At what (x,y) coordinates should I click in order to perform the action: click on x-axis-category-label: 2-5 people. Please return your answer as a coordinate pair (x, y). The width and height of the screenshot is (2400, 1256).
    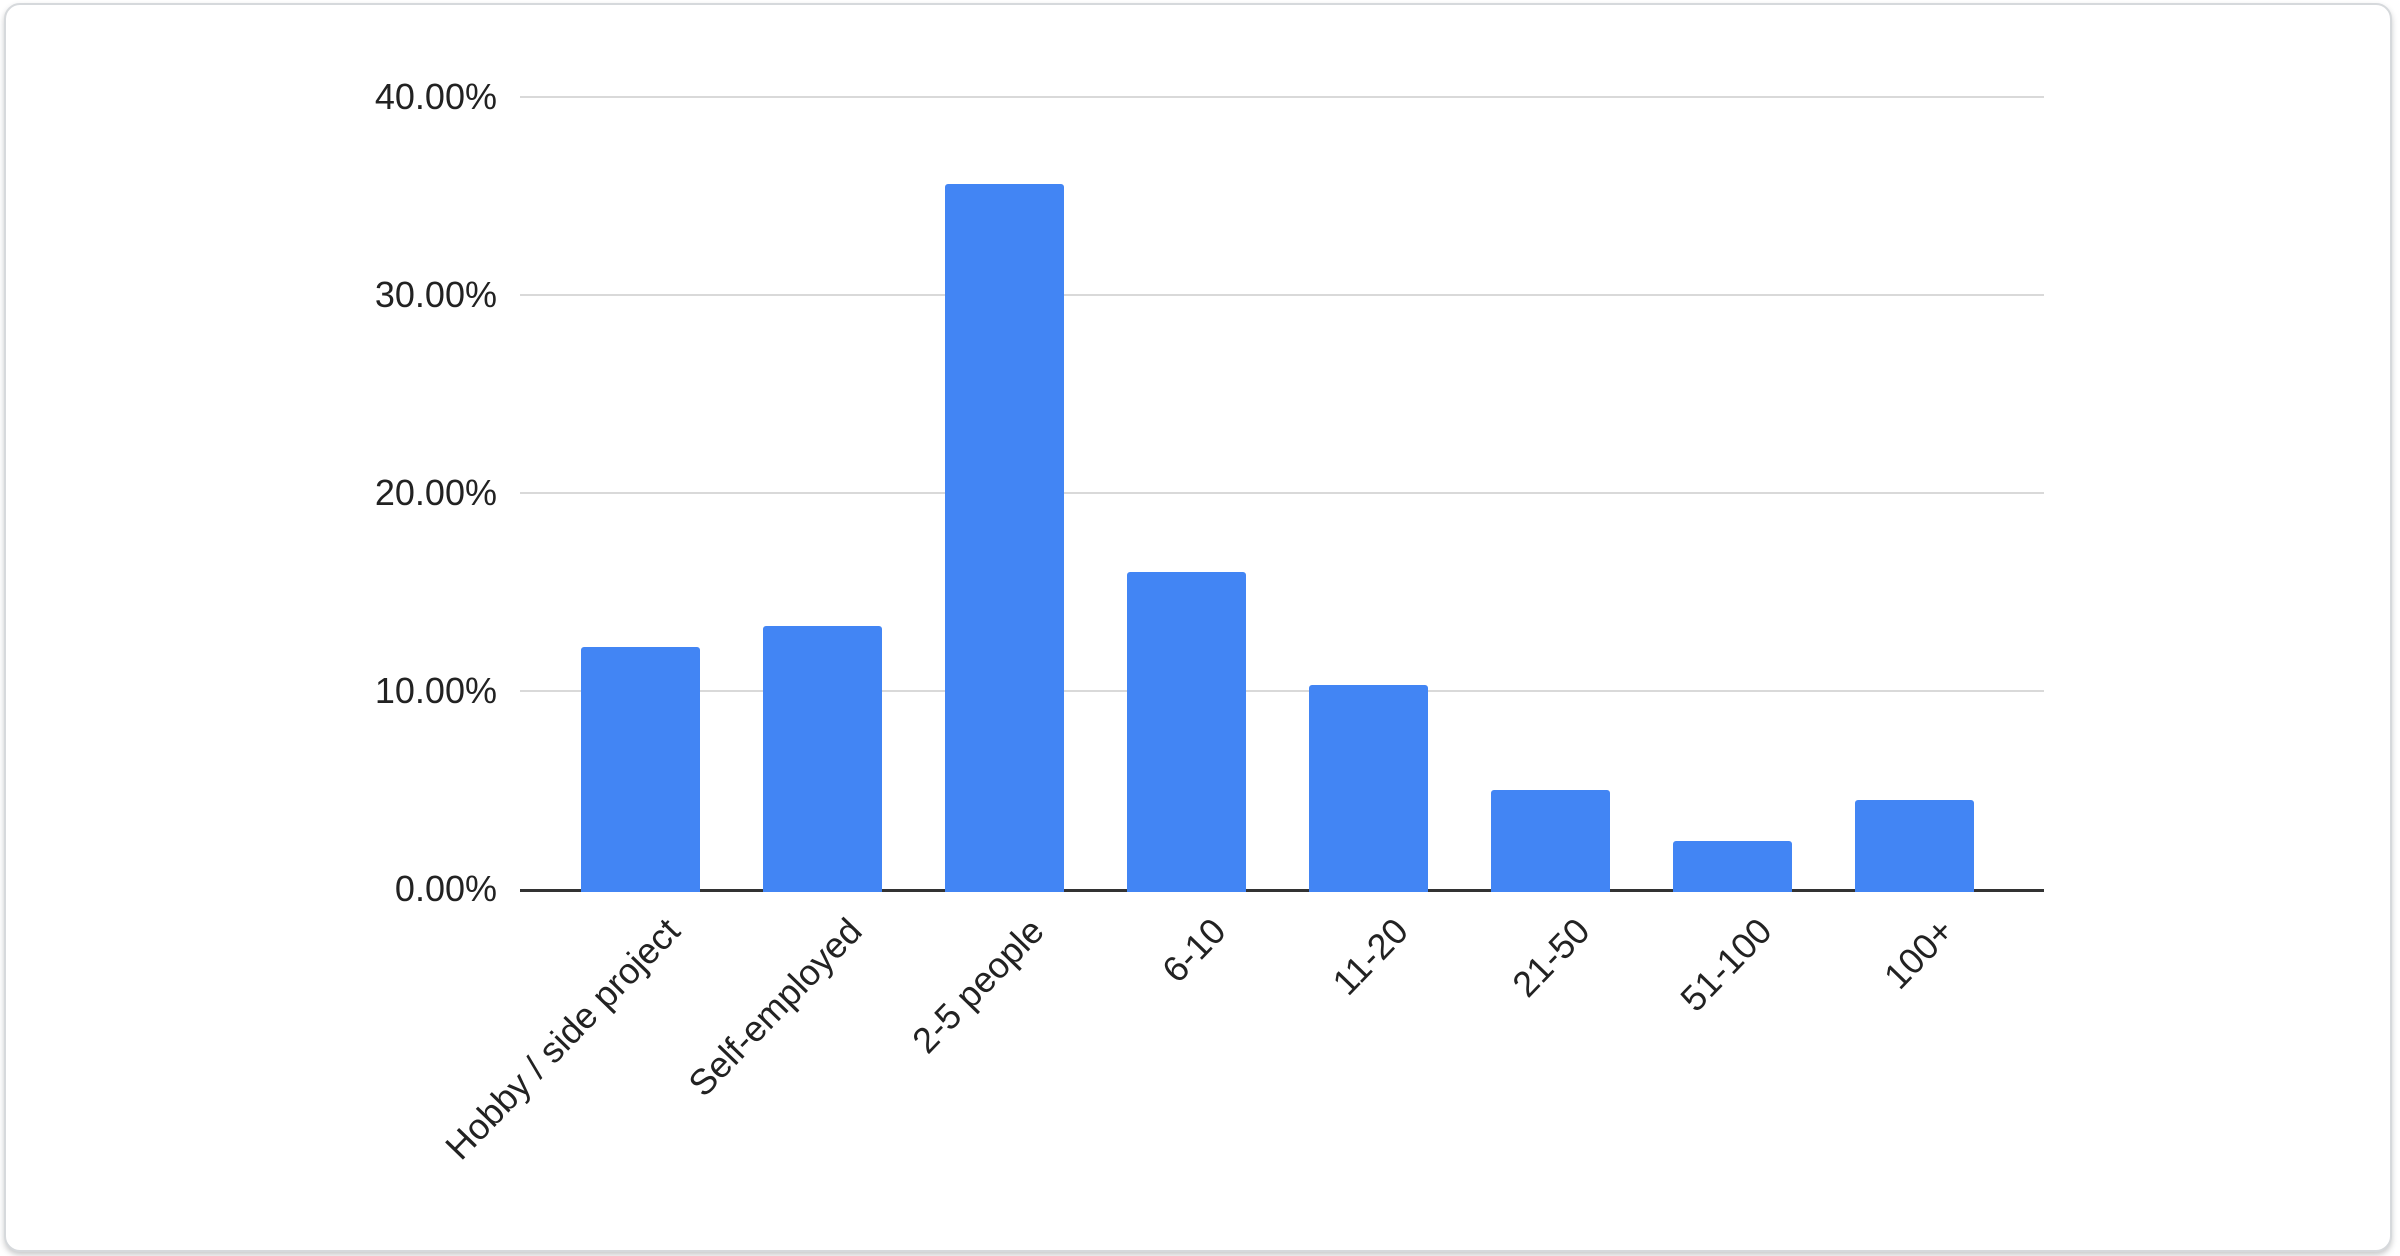
    Looking at the image, I should click on (977, 985).